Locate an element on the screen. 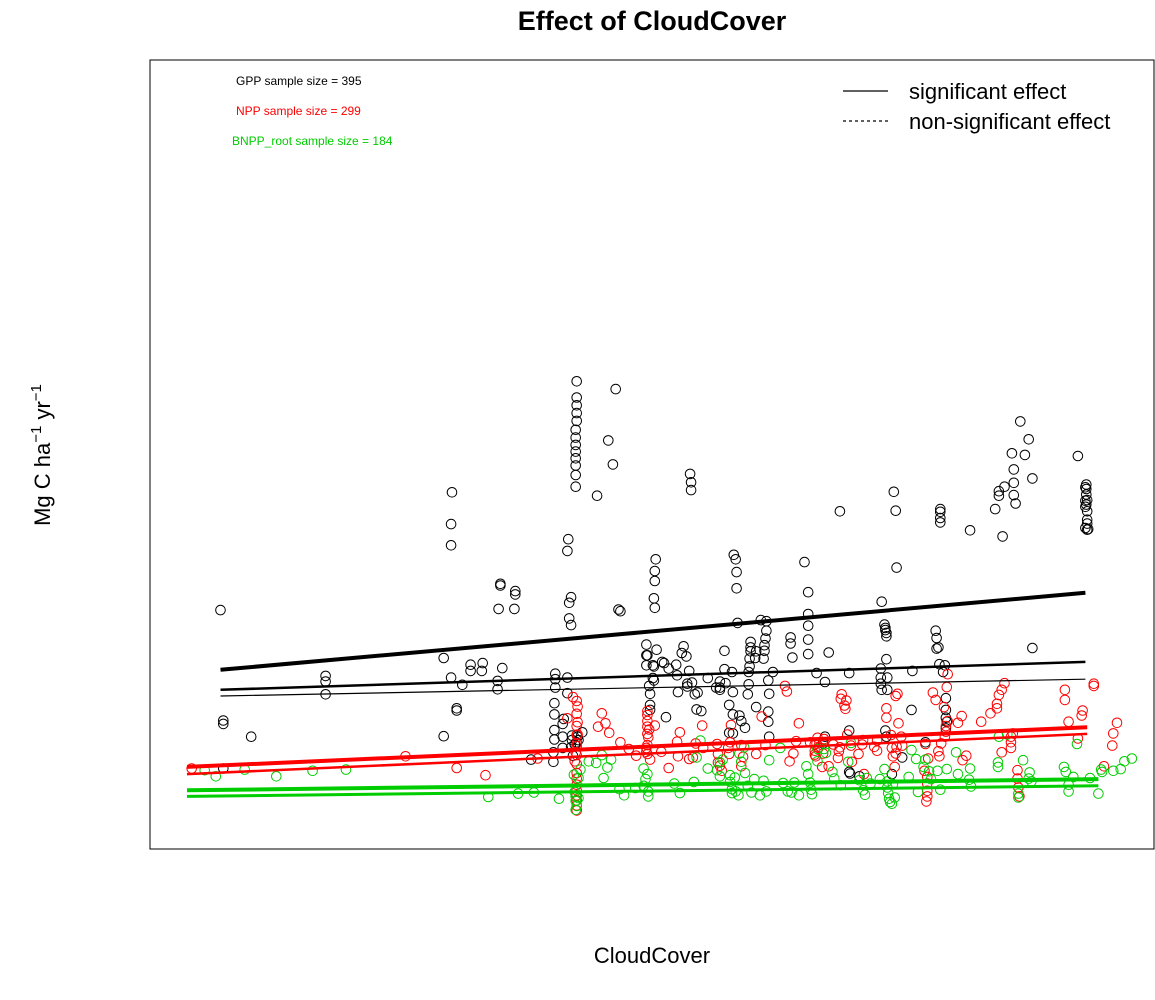 This screenshot has width=1155, height=1000. chart-title: Effect of CloudCover is located at coordinates (652, 21).